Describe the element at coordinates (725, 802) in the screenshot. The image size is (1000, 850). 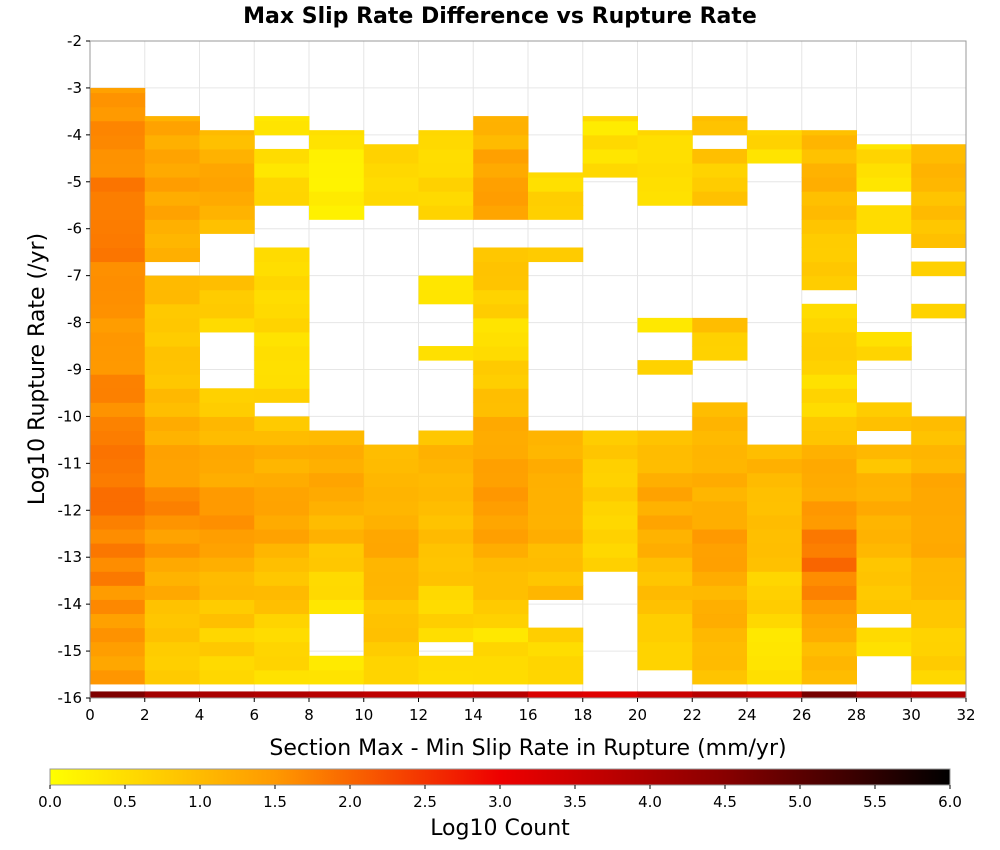
I see `colorbar-tick-label: 4.5` at that location.